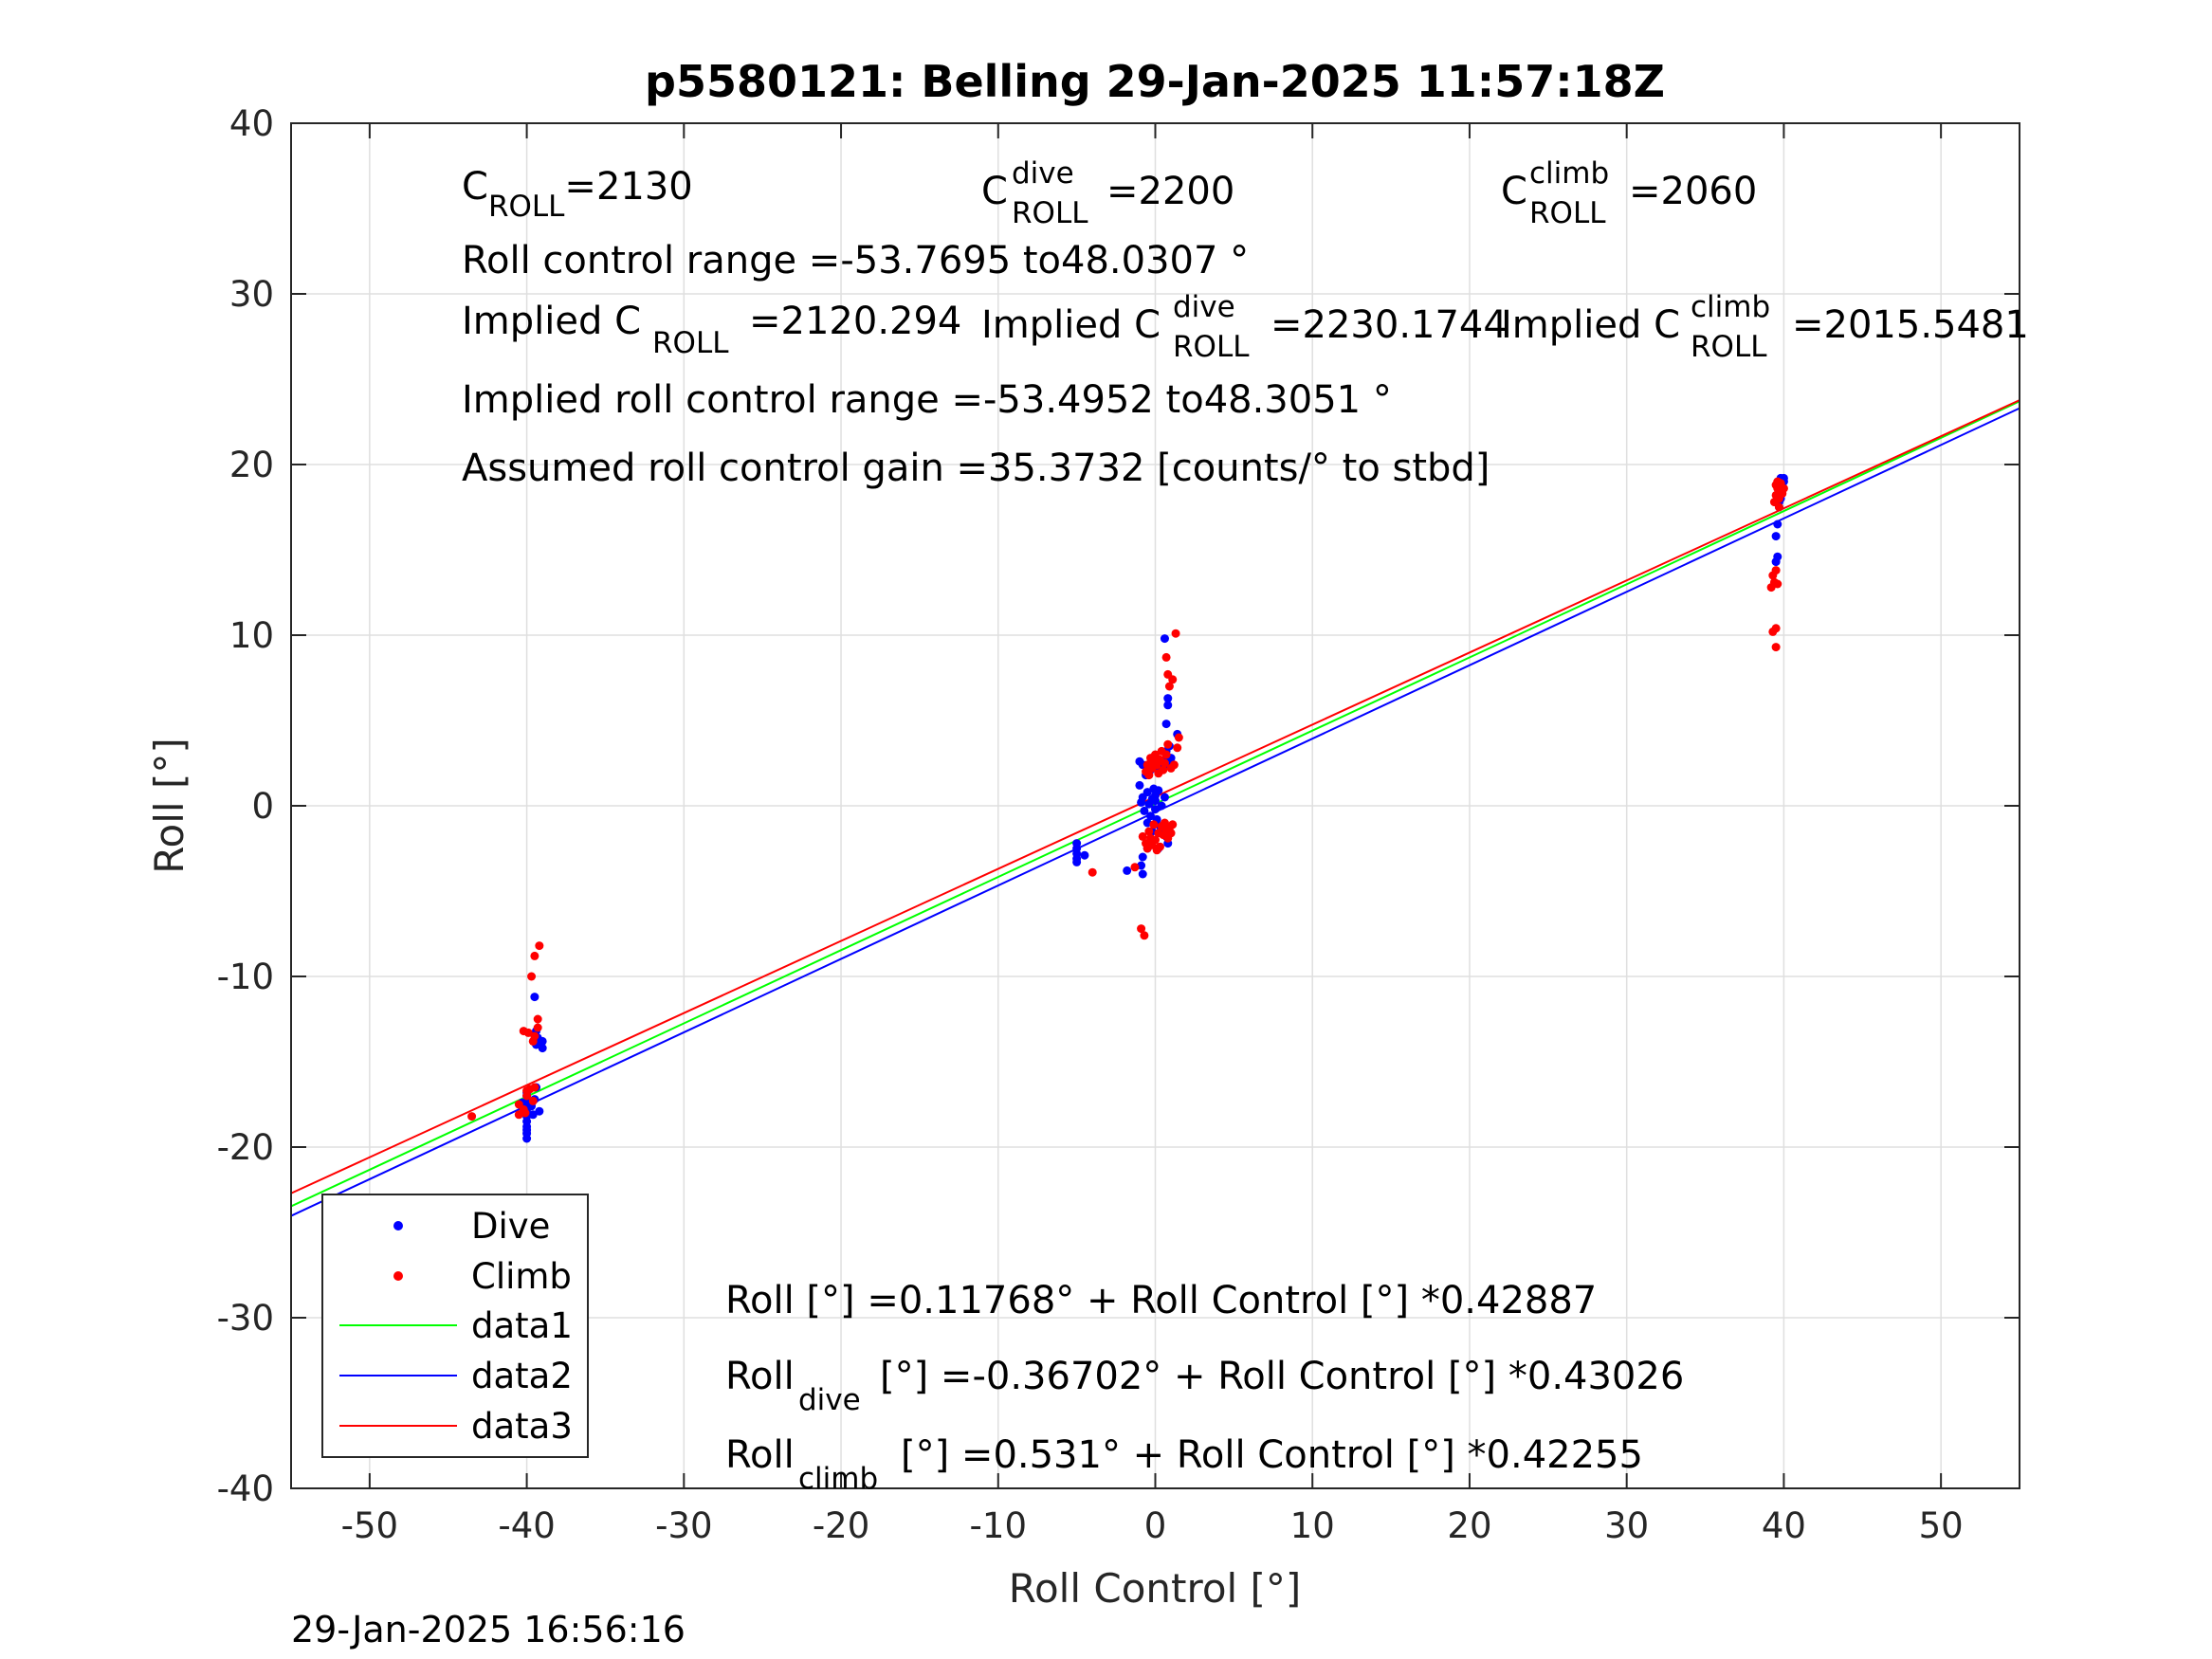  I want to click on legend-data3-label: data3, so click(522, 1426).